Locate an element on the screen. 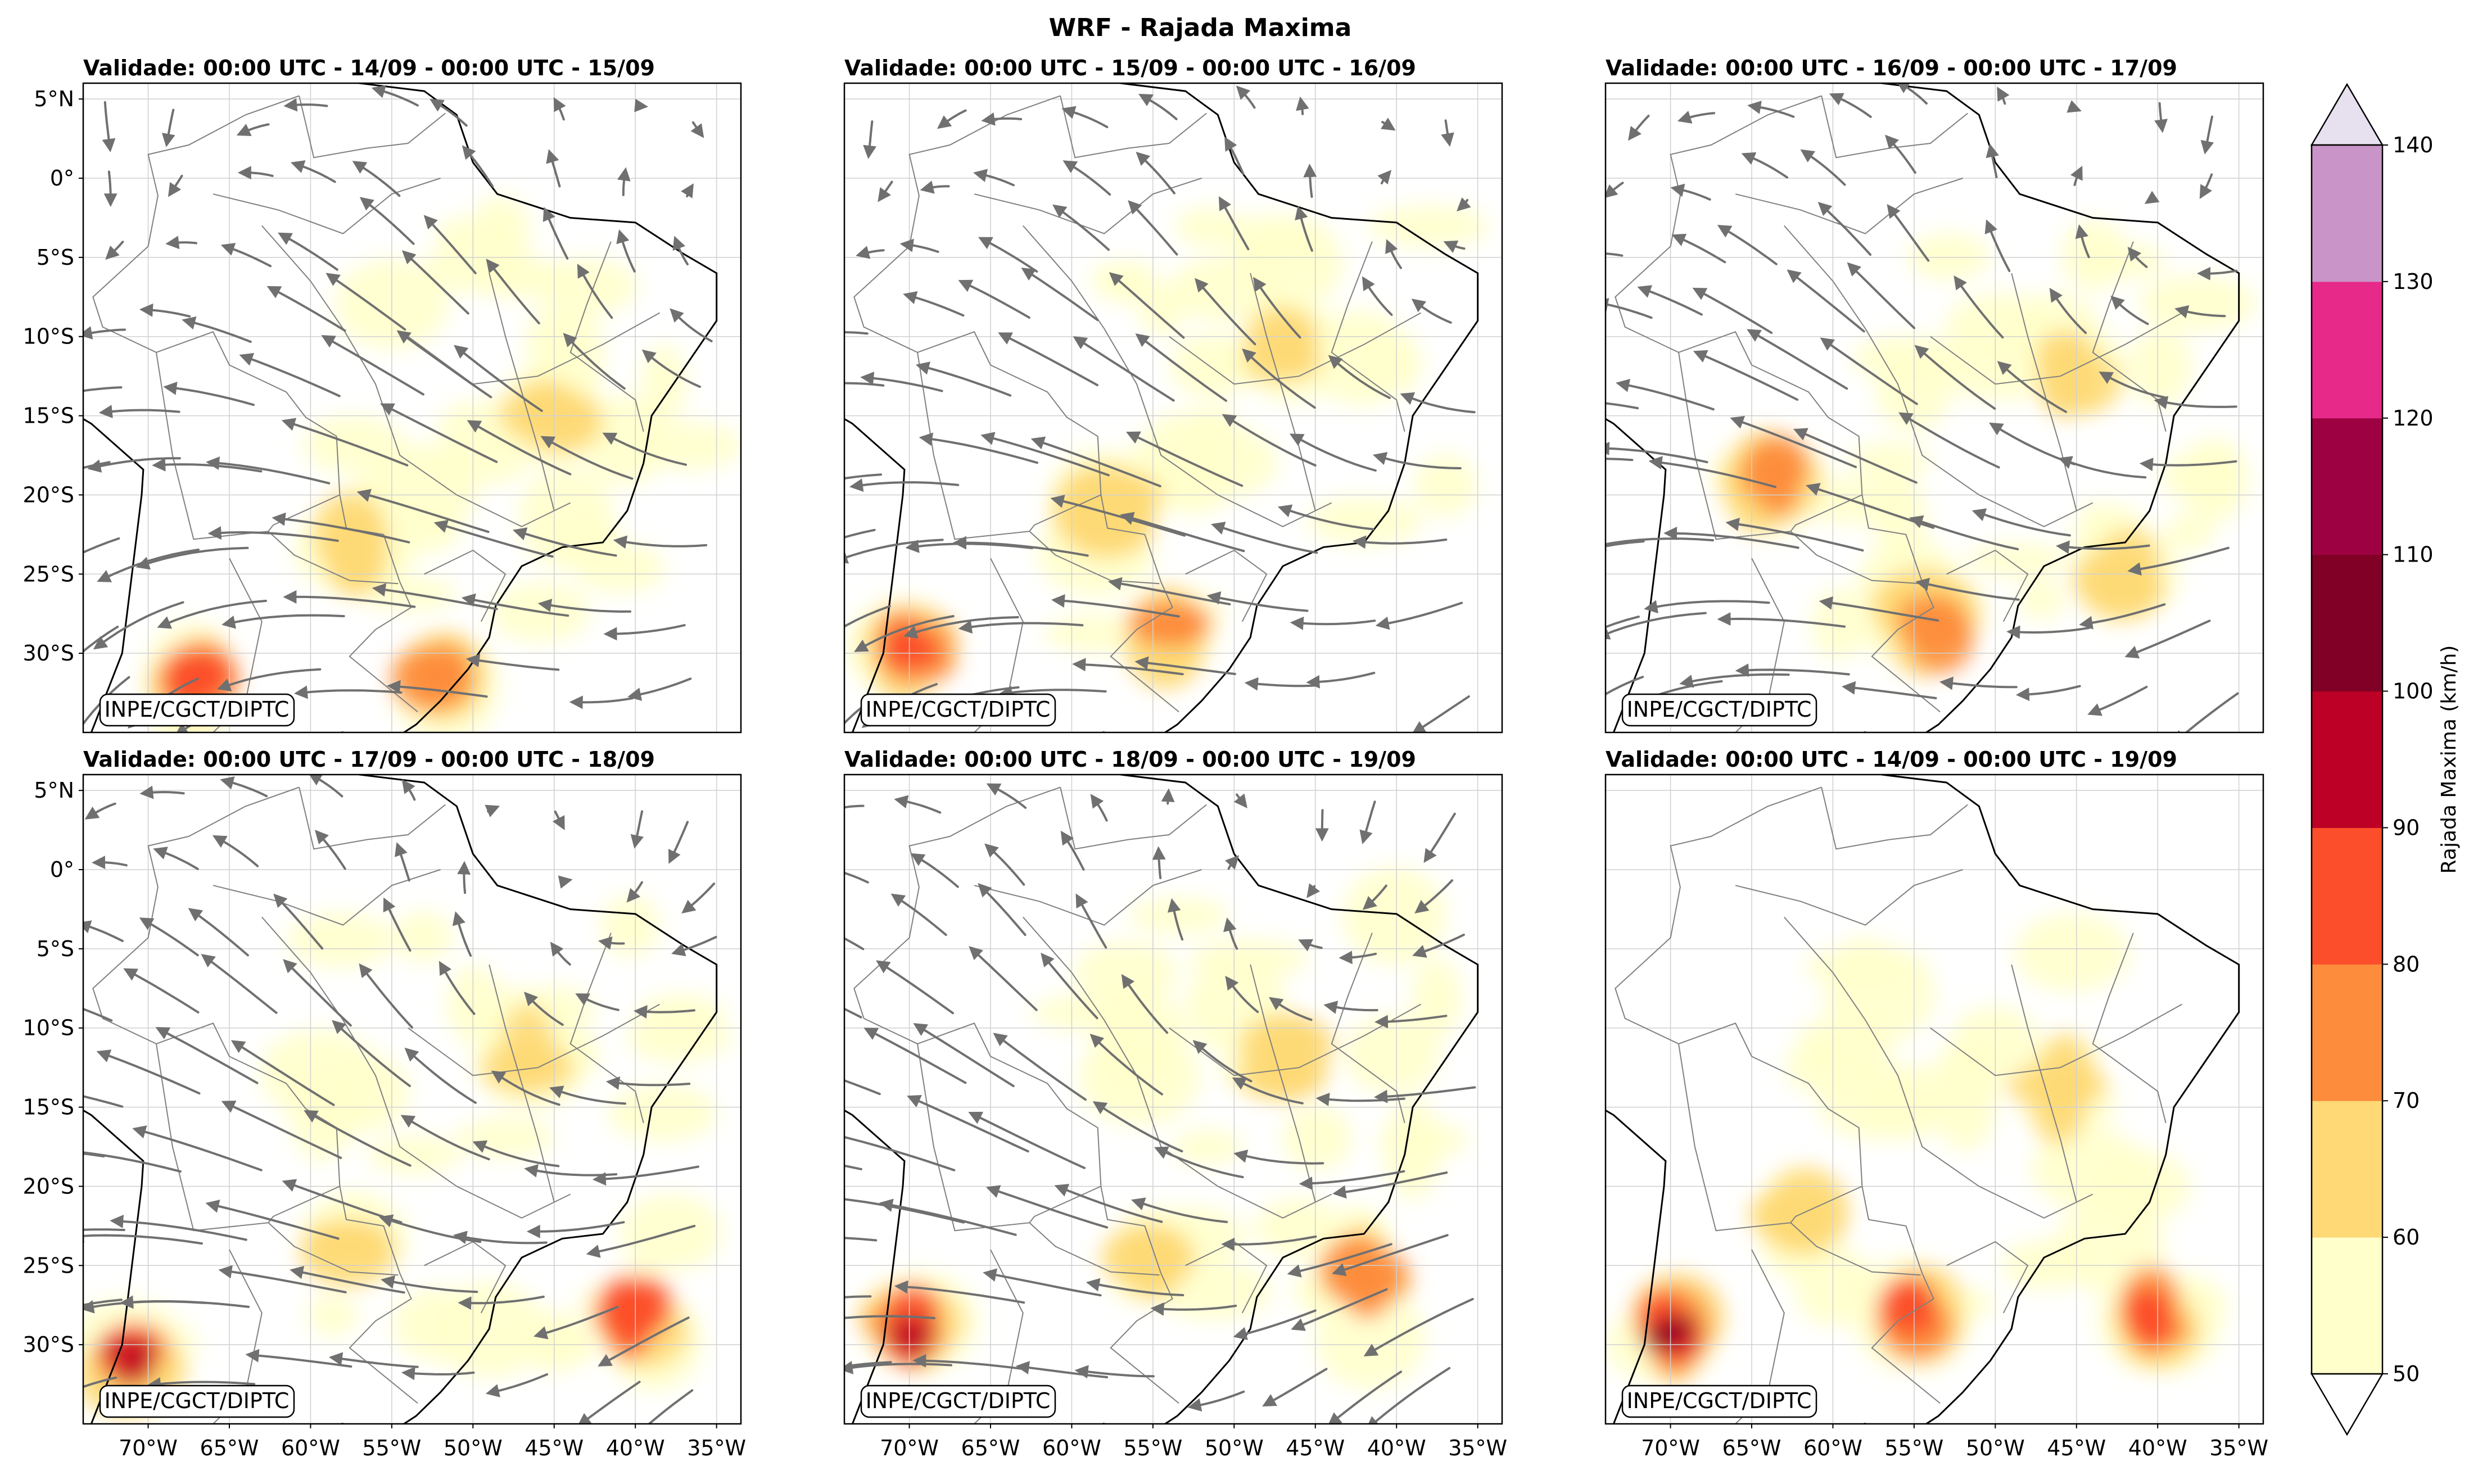 The width and height of the screenshot is (2487, 1484). panel-frame is located at coordinates (412, 1099).